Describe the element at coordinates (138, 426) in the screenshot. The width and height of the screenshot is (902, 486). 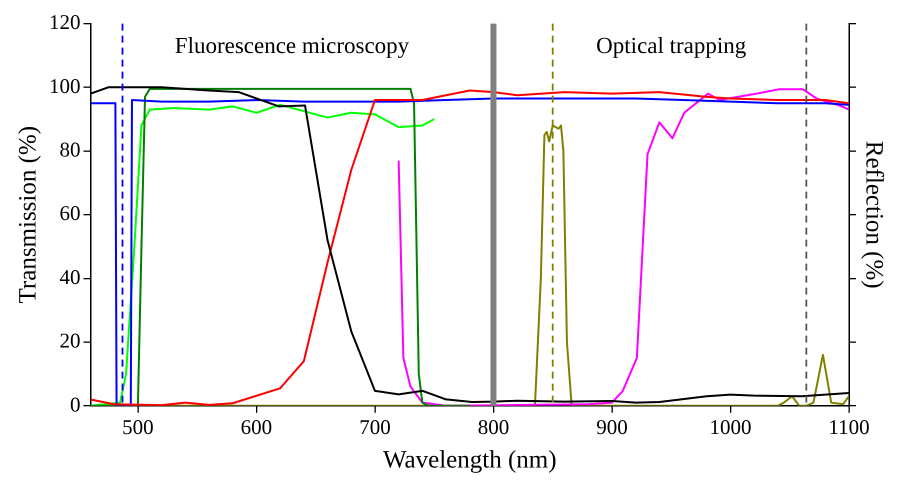
I see `x-tick-label: 500` at that location.